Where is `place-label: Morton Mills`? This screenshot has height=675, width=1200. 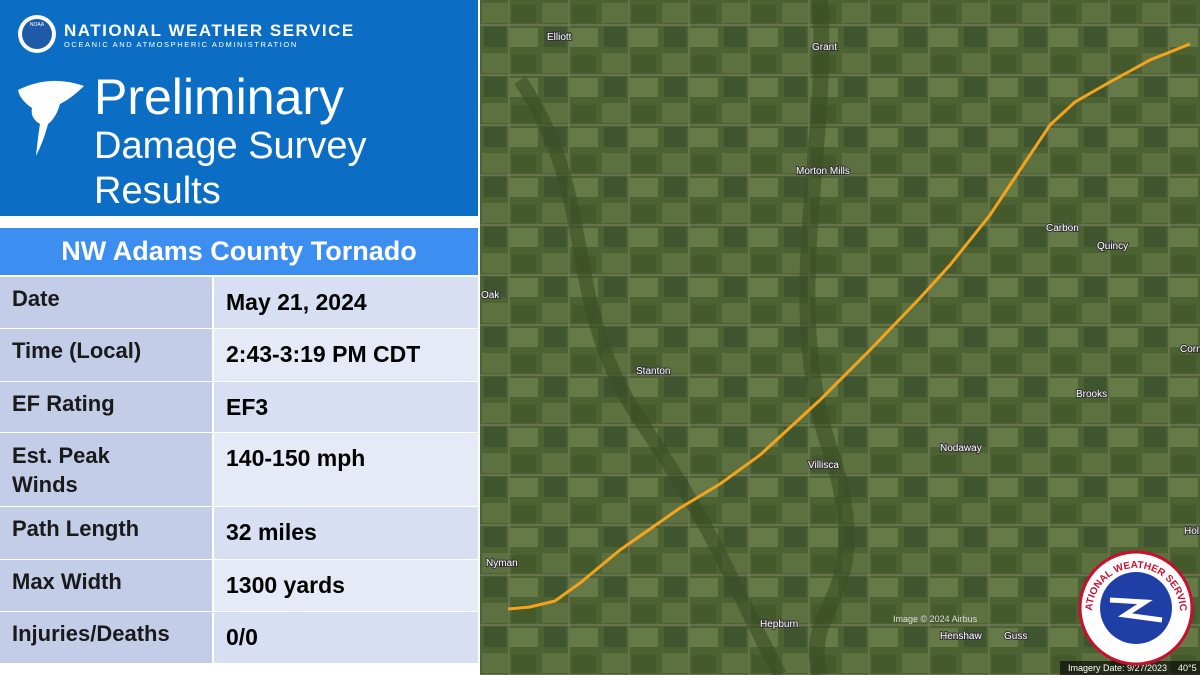
place-label: Morton Mills is located at coordinates (823, 171).